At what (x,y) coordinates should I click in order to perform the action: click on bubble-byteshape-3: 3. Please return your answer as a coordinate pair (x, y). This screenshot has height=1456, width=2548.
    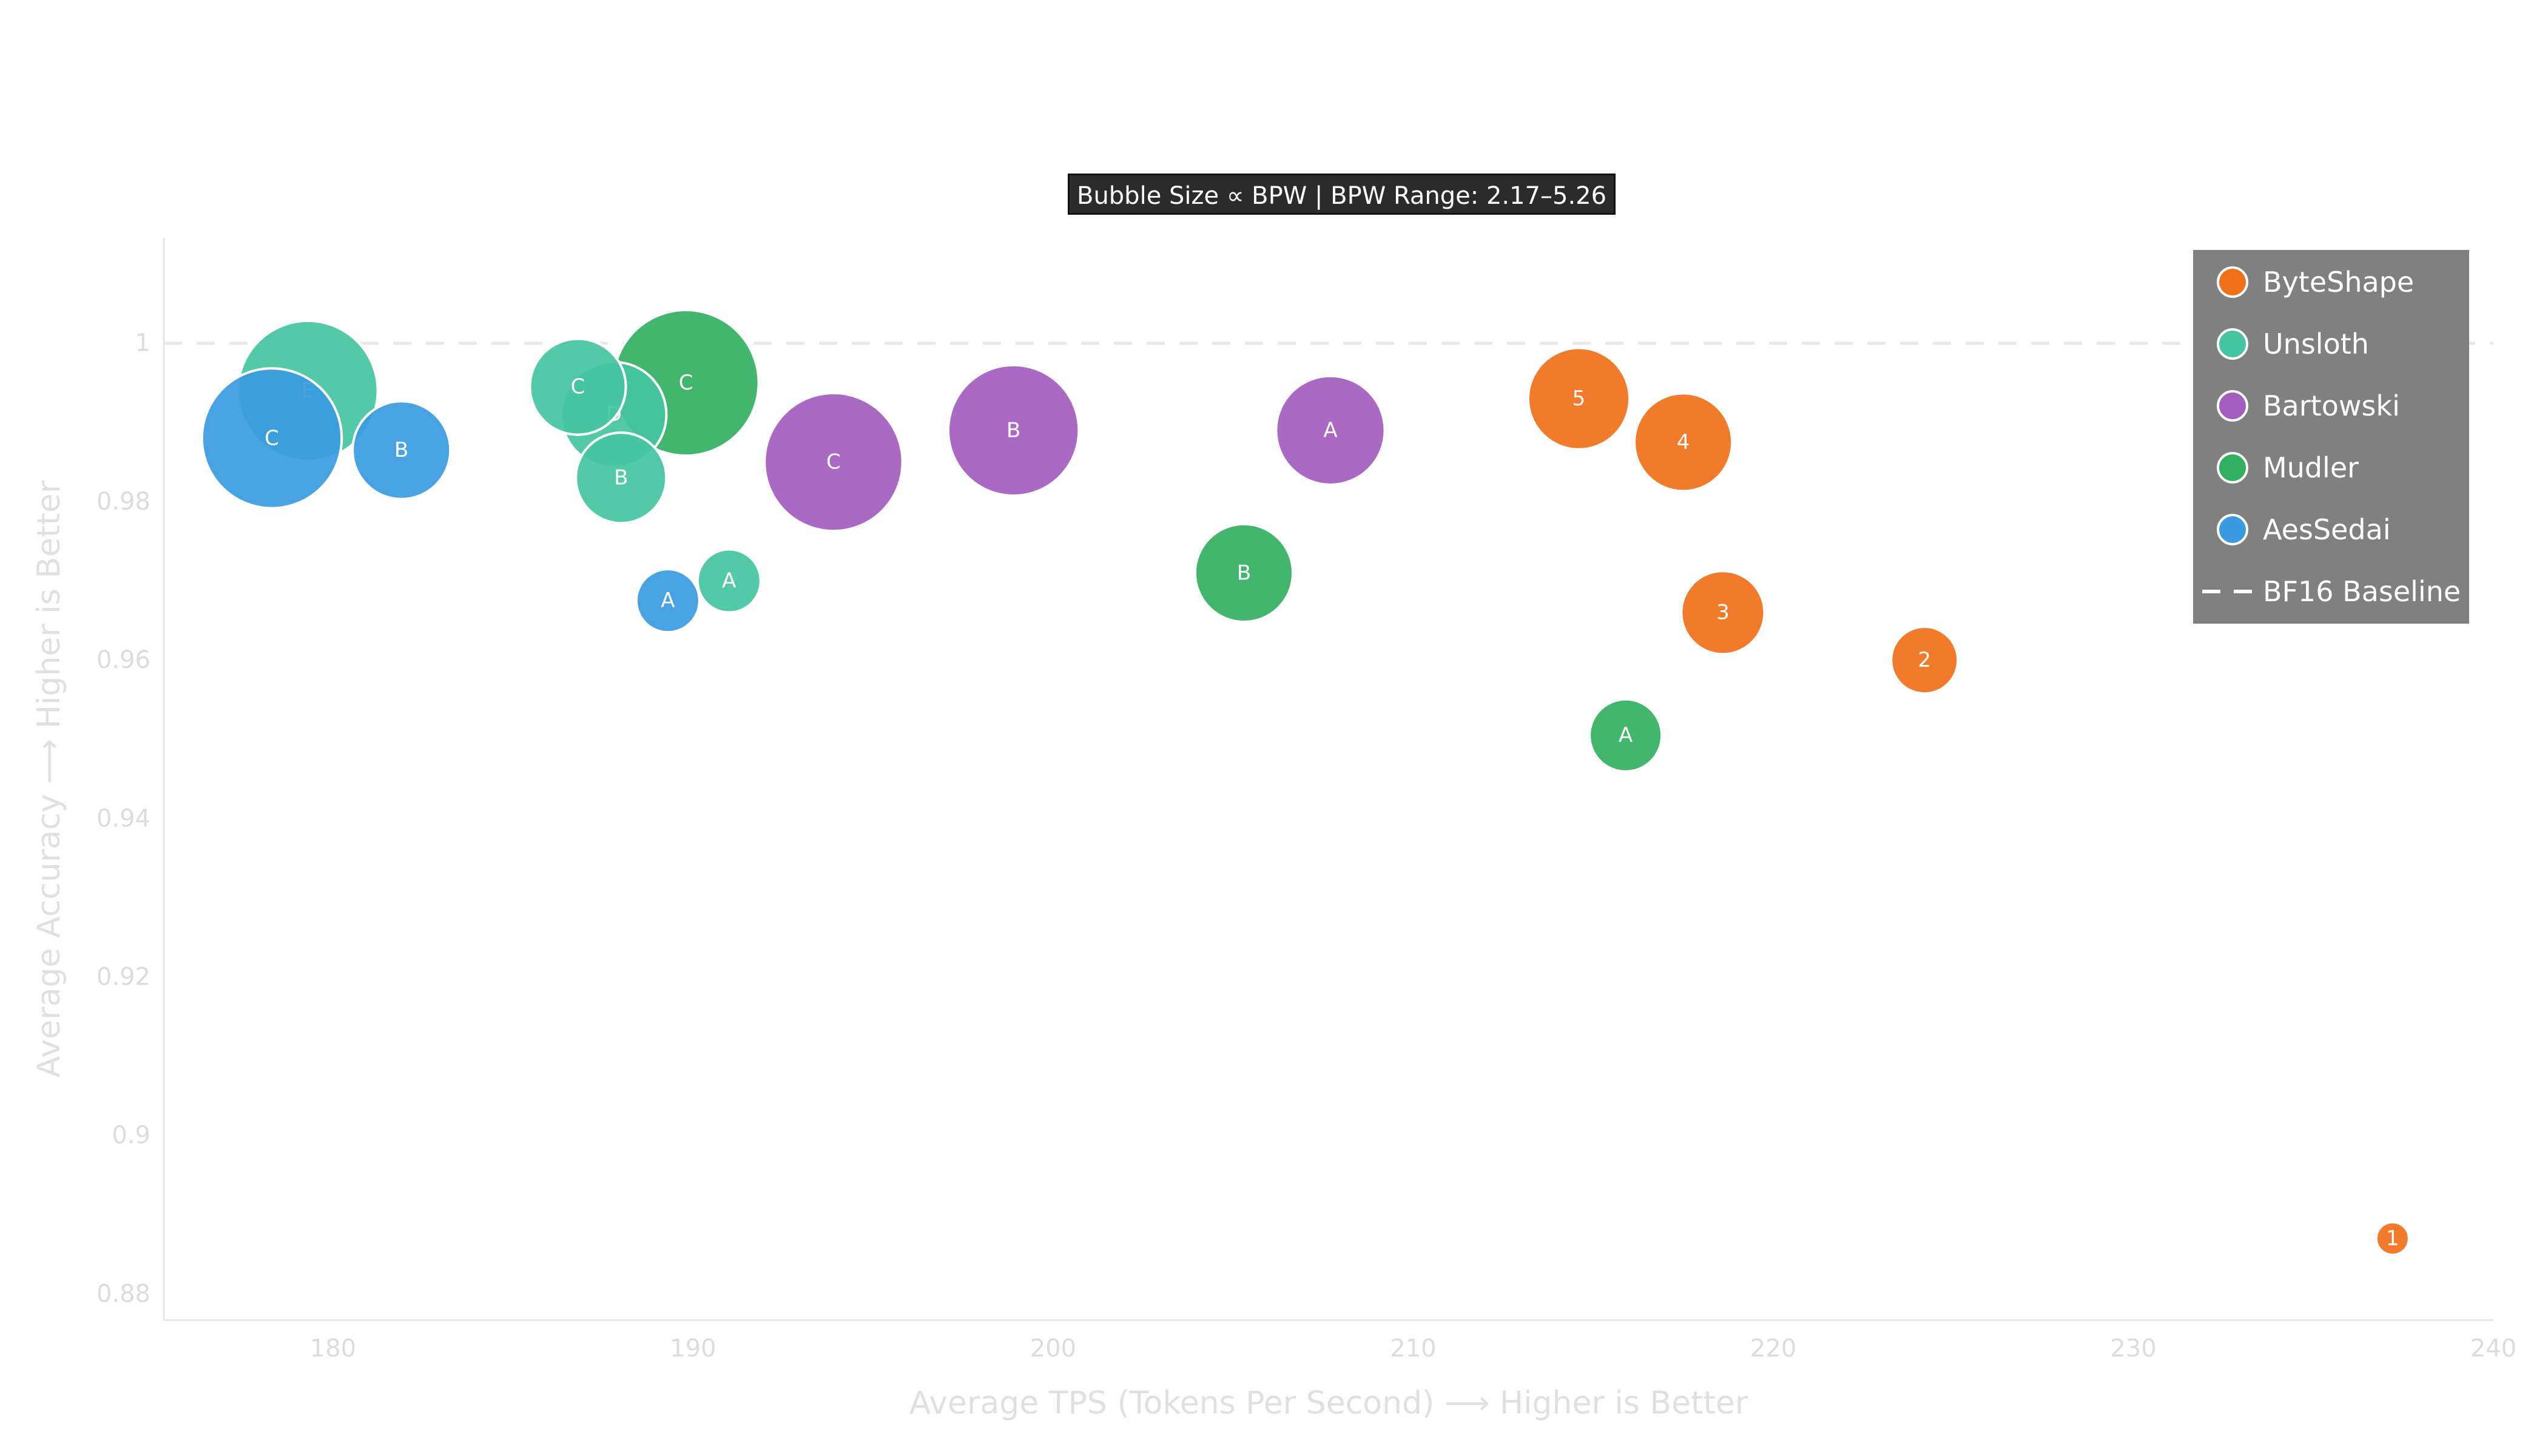
    Looking at the image, I should click on (1723, 613).